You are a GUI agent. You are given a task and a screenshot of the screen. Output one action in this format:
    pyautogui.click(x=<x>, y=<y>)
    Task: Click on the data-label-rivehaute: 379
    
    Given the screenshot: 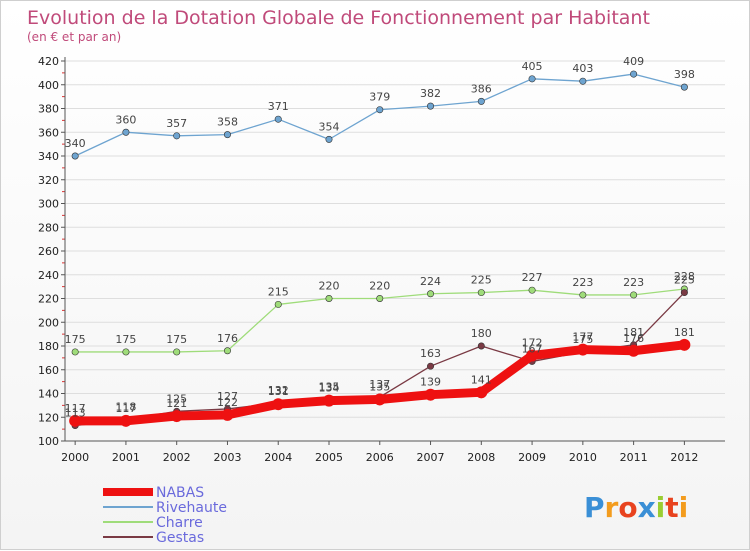 What is the action you would take?
    pyautogui.click(x=379, y=97)
    